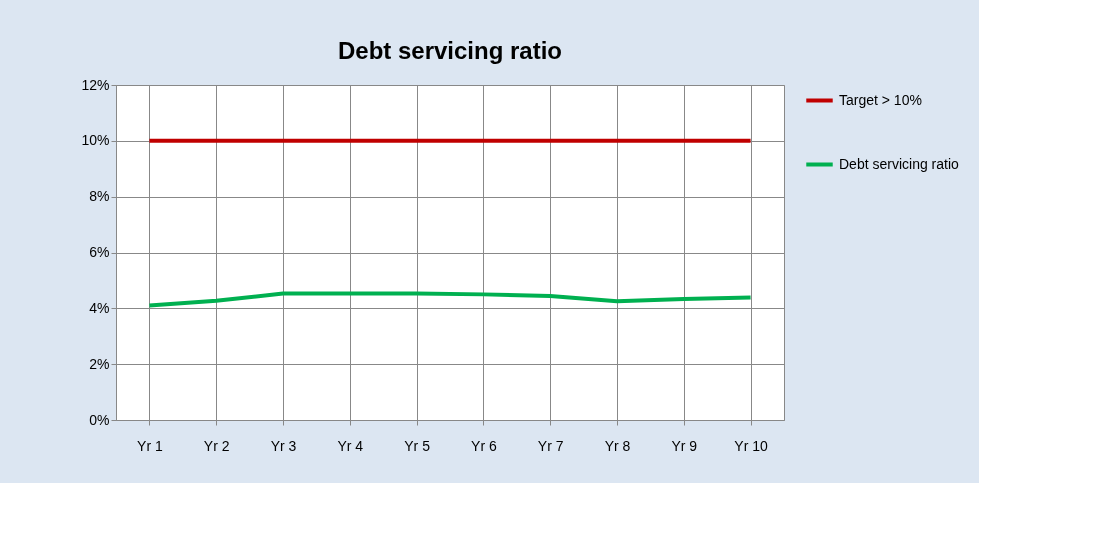 This screenshot has height=555, width=1108. I want to click on x-tick-label: Yr 7, so click(550, 445).